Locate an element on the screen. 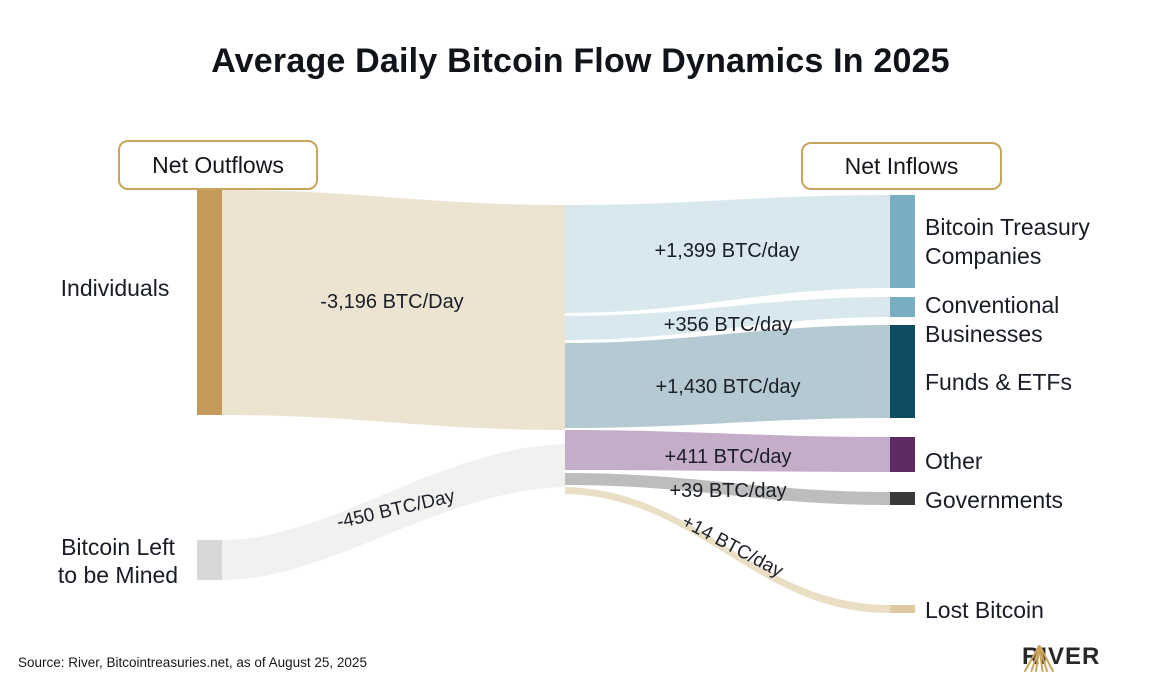 Image resolution: width=1161 pixels, height=691 pixels. flow-to-treasury-companies is located at coordinates (727, 254).